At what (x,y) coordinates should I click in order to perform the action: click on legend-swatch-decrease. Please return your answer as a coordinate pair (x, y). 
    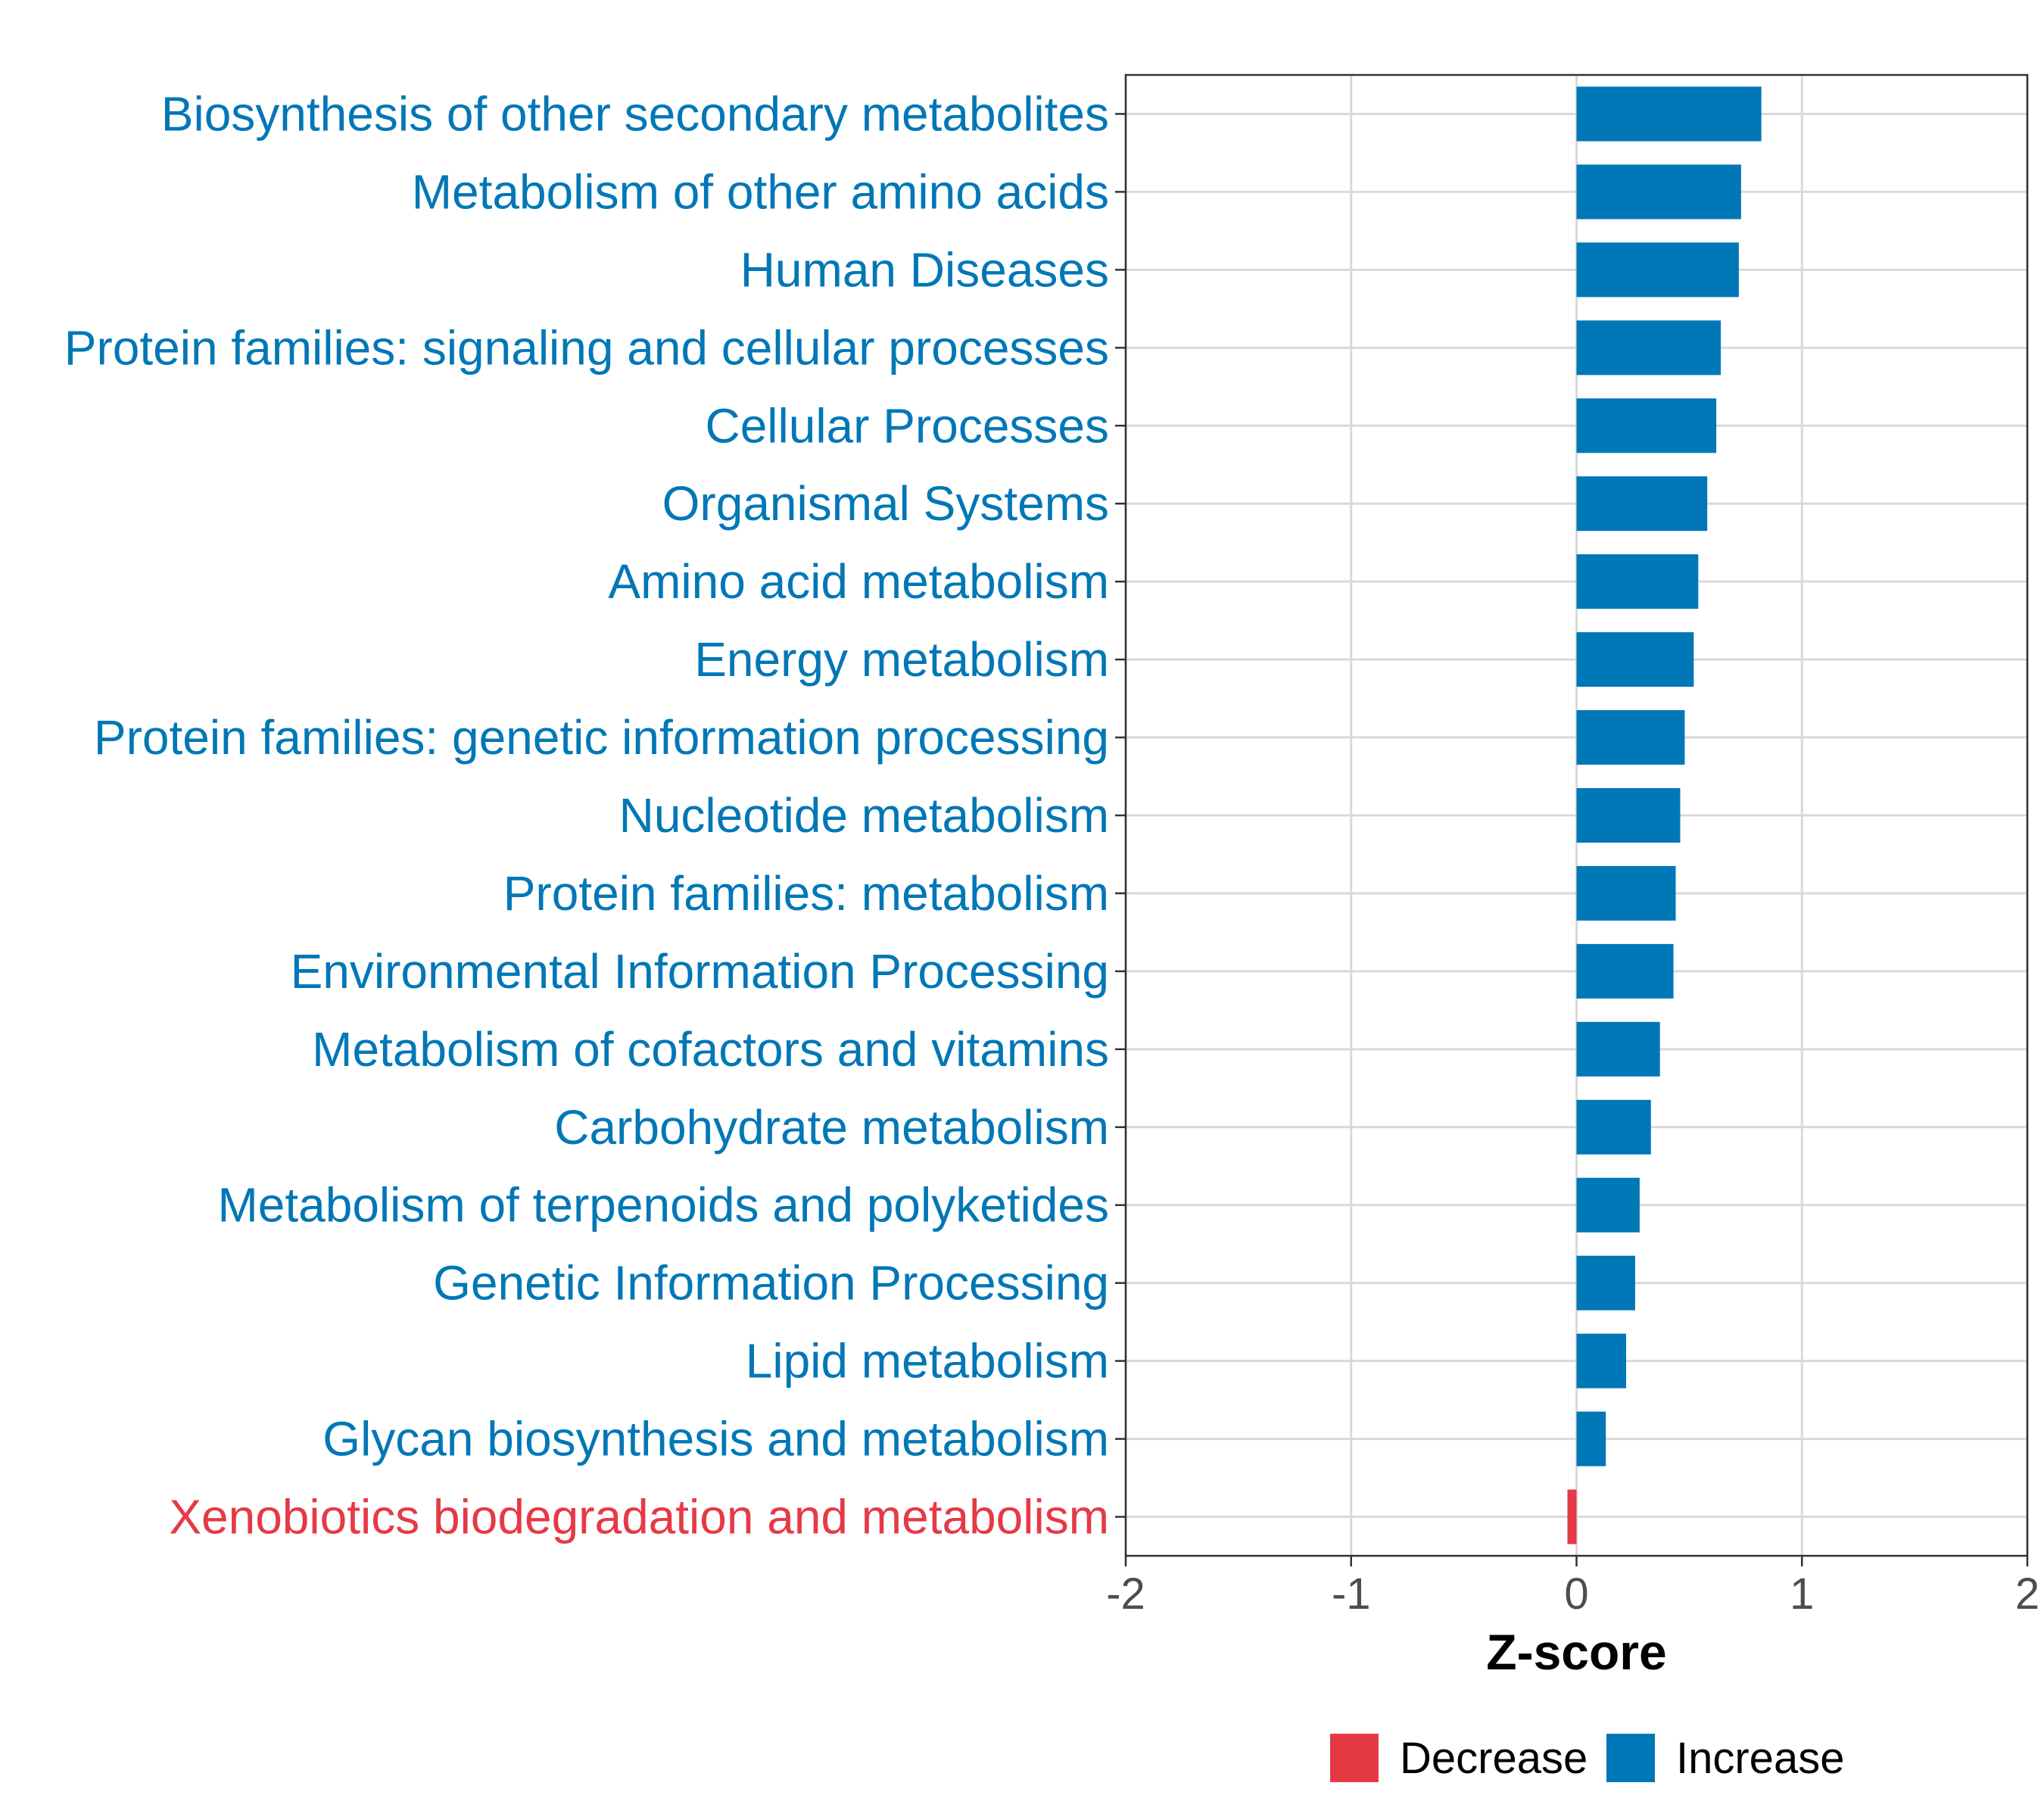
    Looking at the image, I should click on (1354, 1758).